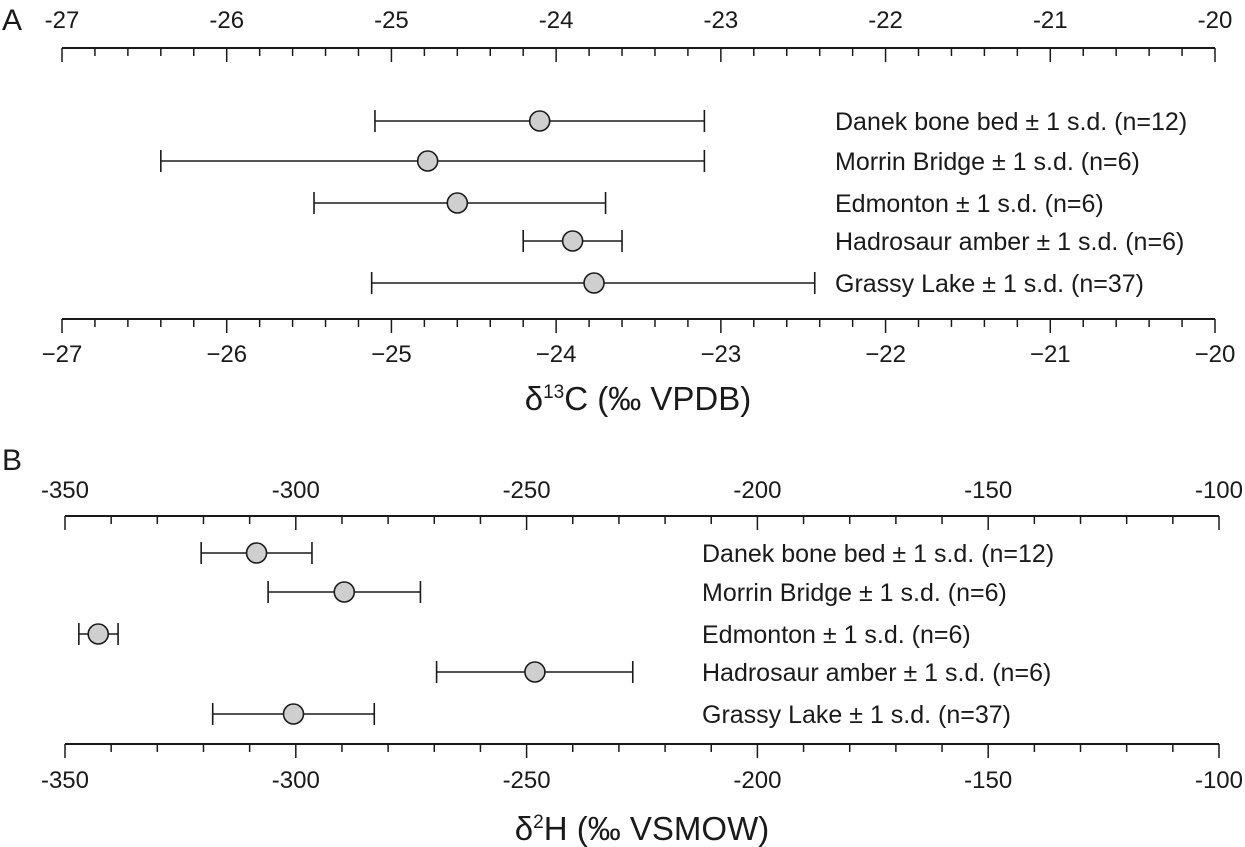 This screenshot has width=1245, height=847. Describe the element at coordinates (720, 354) in the screenshot. I see `panel-a-bottom-tick-label: −23` at that location.